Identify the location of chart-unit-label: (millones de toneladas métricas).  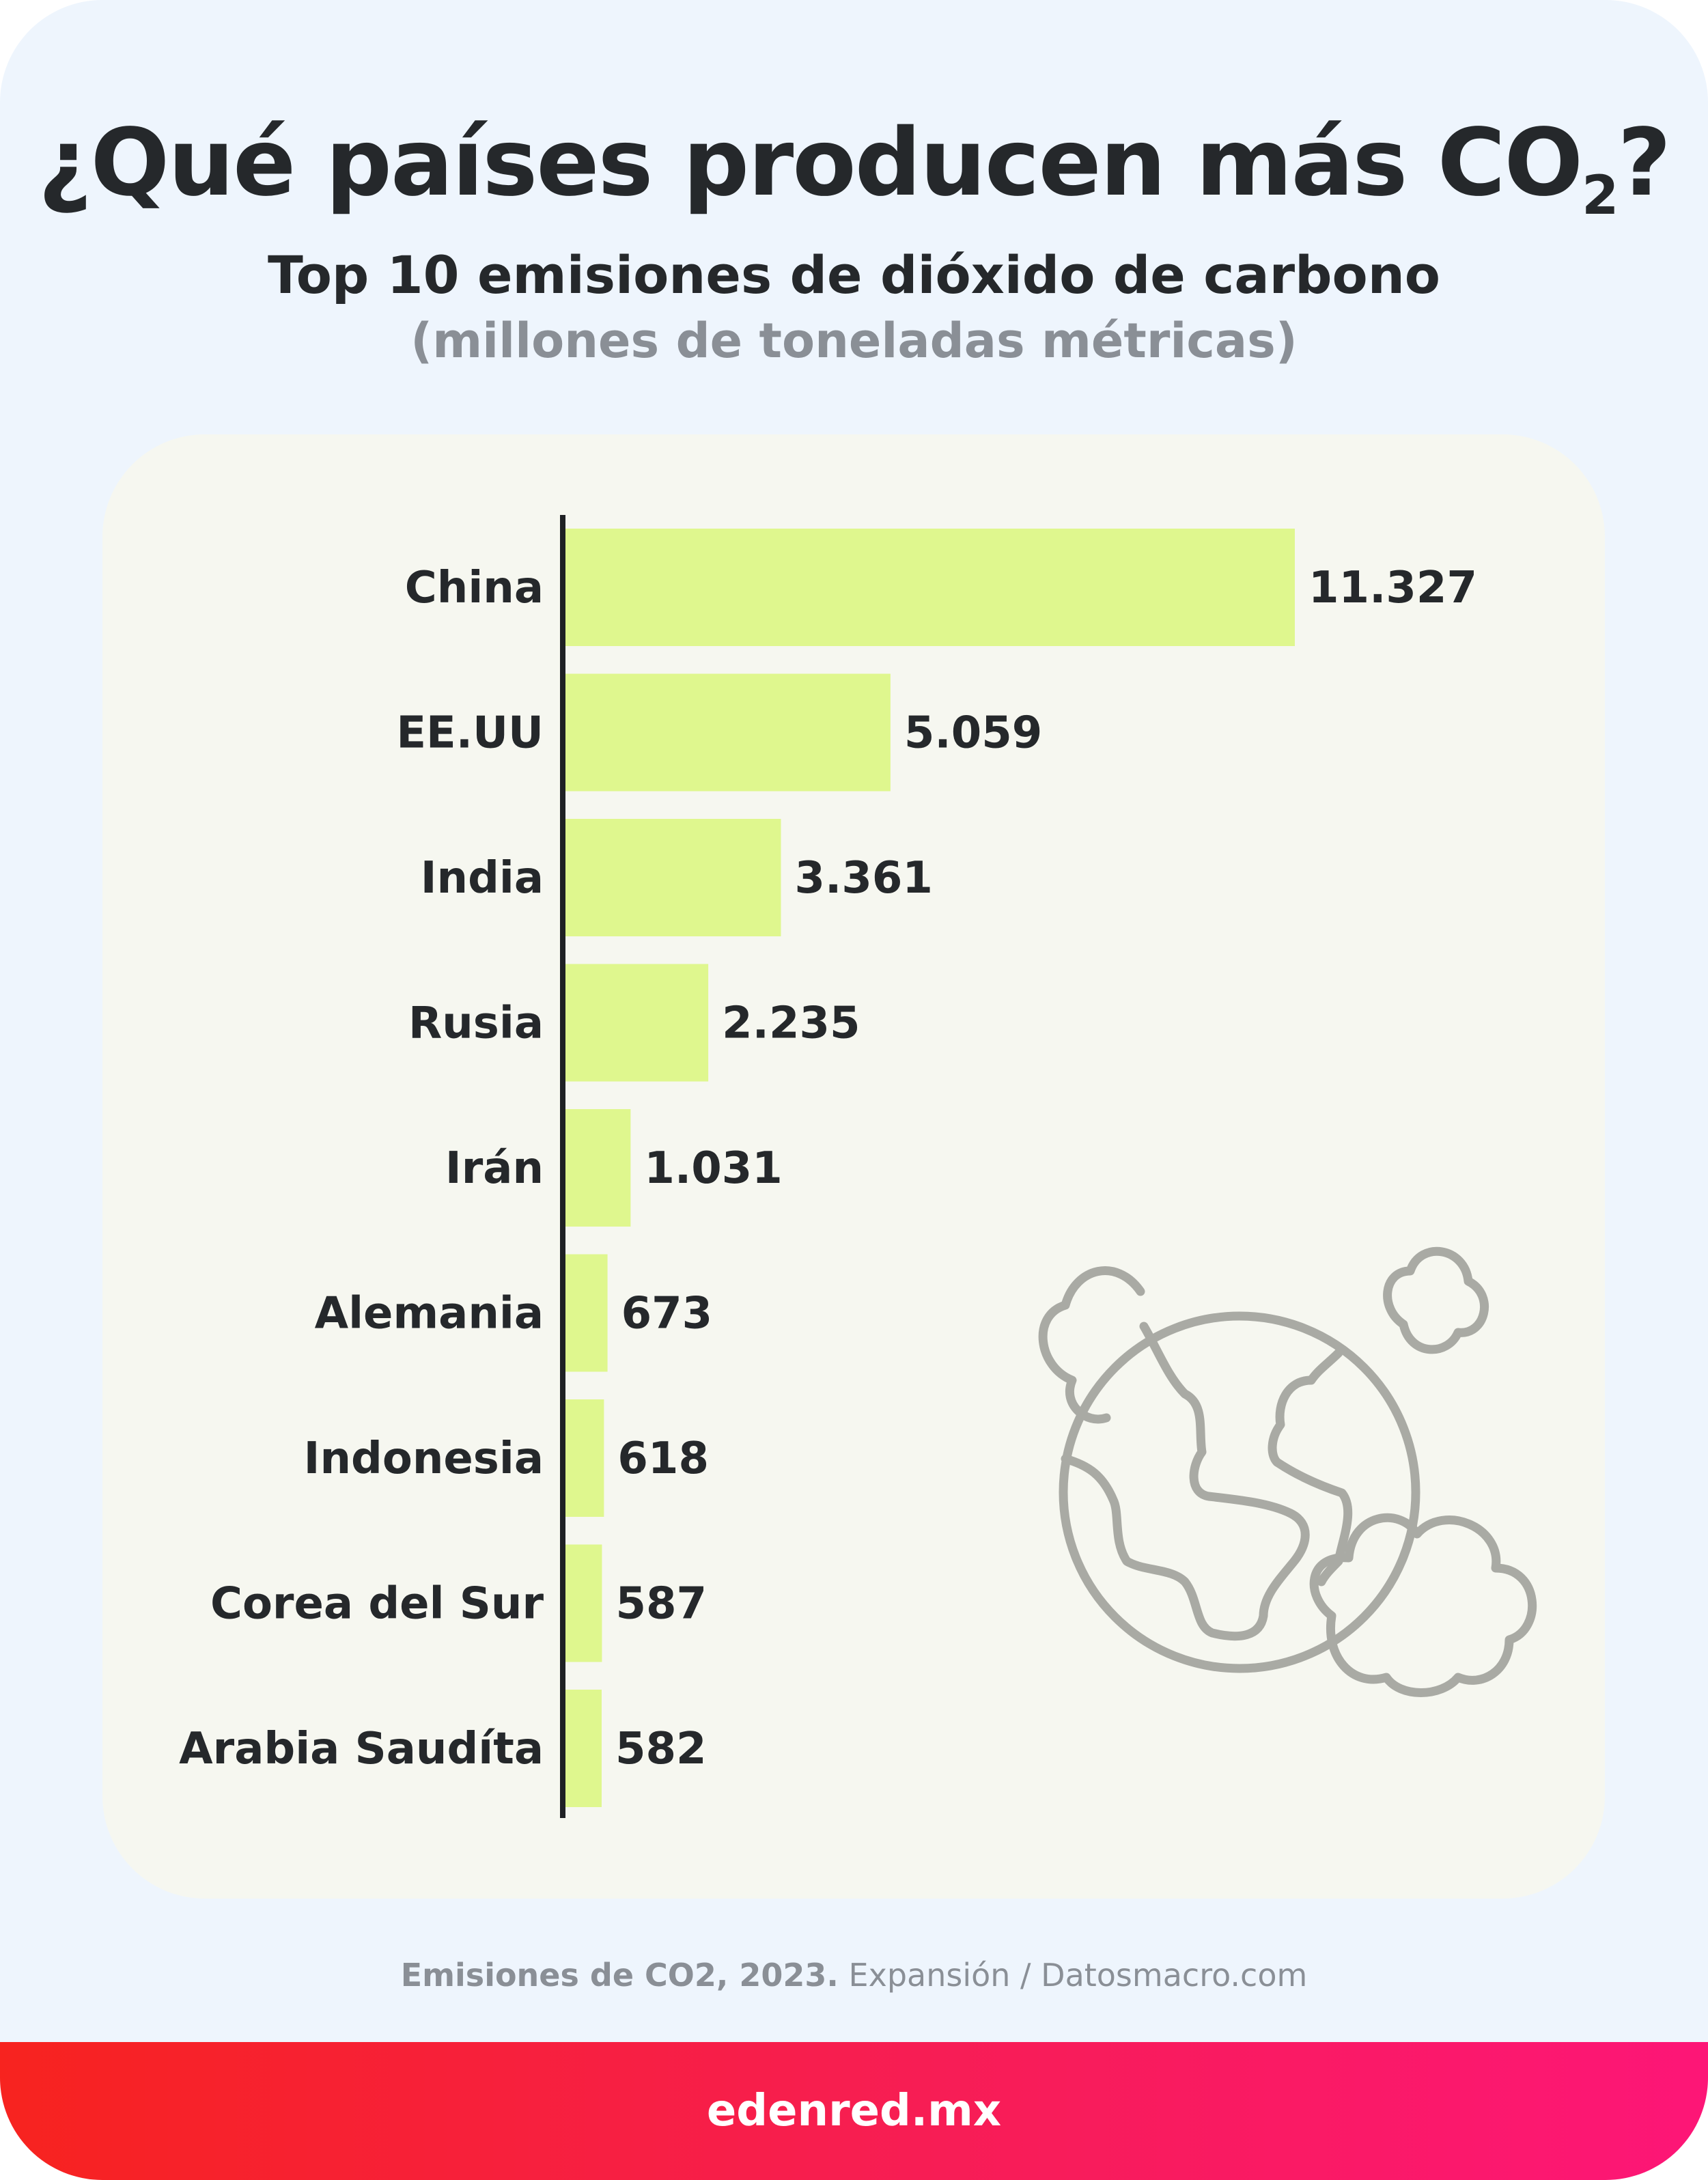
(854, 341).